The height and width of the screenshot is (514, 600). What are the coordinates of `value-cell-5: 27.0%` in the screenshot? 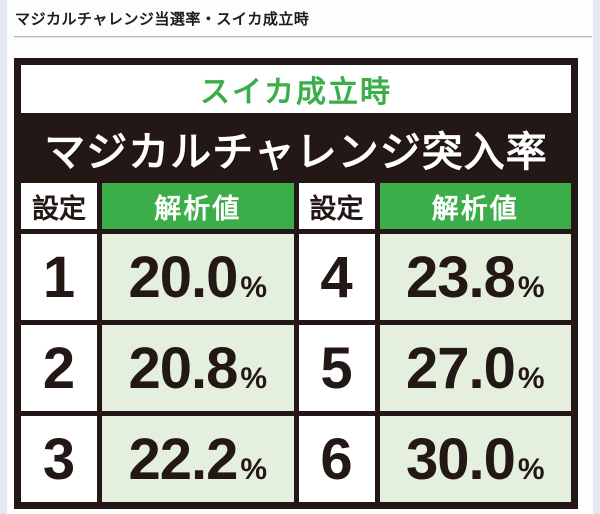 It's located at (475, 368).